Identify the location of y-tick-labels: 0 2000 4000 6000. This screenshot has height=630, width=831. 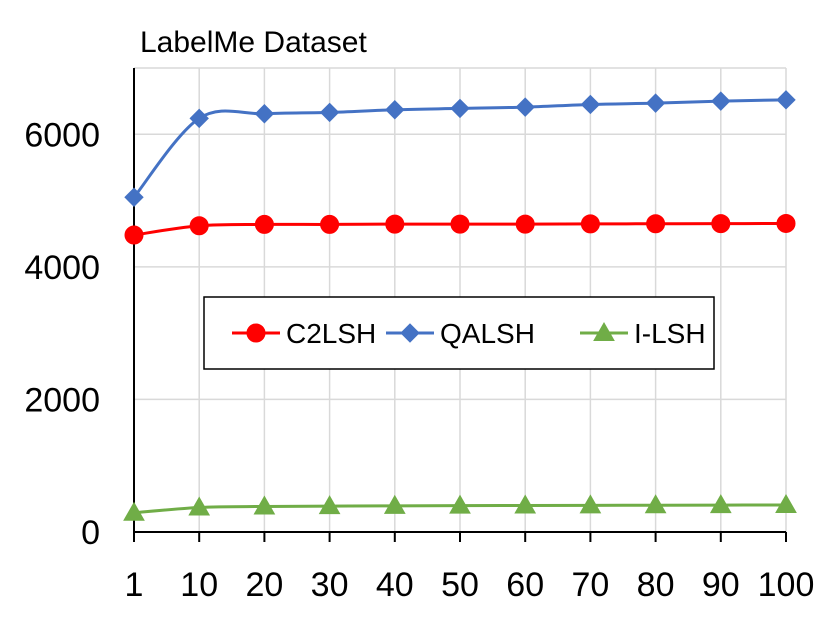
(62, 334).